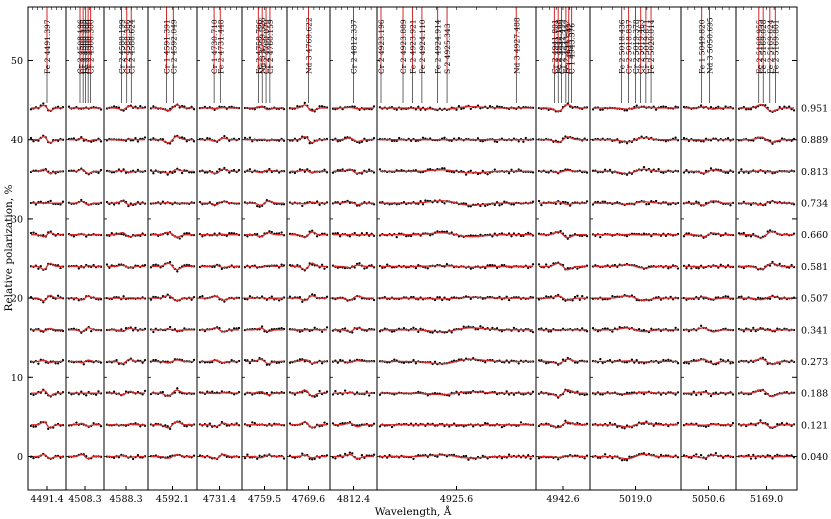 Image resolution: width=831 pixels, height=519 pixels. What do you see at coordinates (438, 46) in the screenshot?
I see `line-id-label: Fe 2 4924.914` at bounding box center [438, 46].